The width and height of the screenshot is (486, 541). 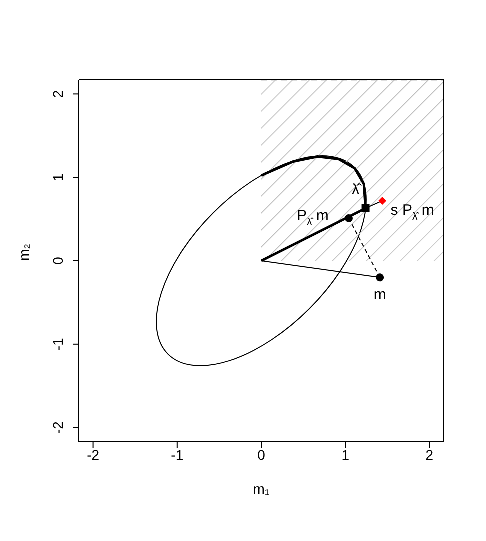 What do you see at coordinates (58, 344) in the screenshot?
I see `y-tick-label: -1` at bounding box center [58, 344].